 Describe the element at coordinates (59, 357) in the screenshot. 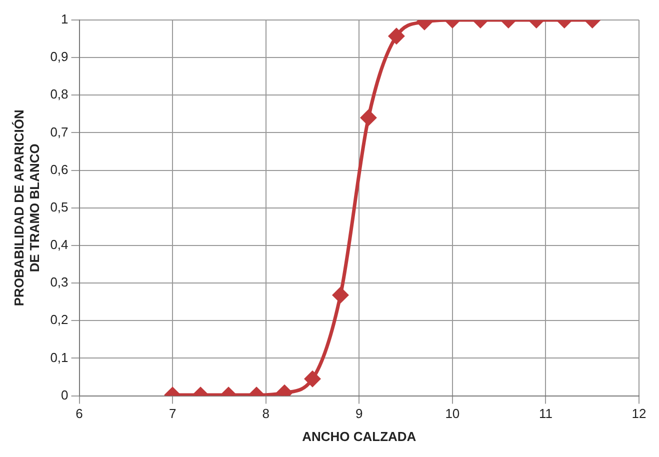

I see `y-tick-label: 0,1` at that location.